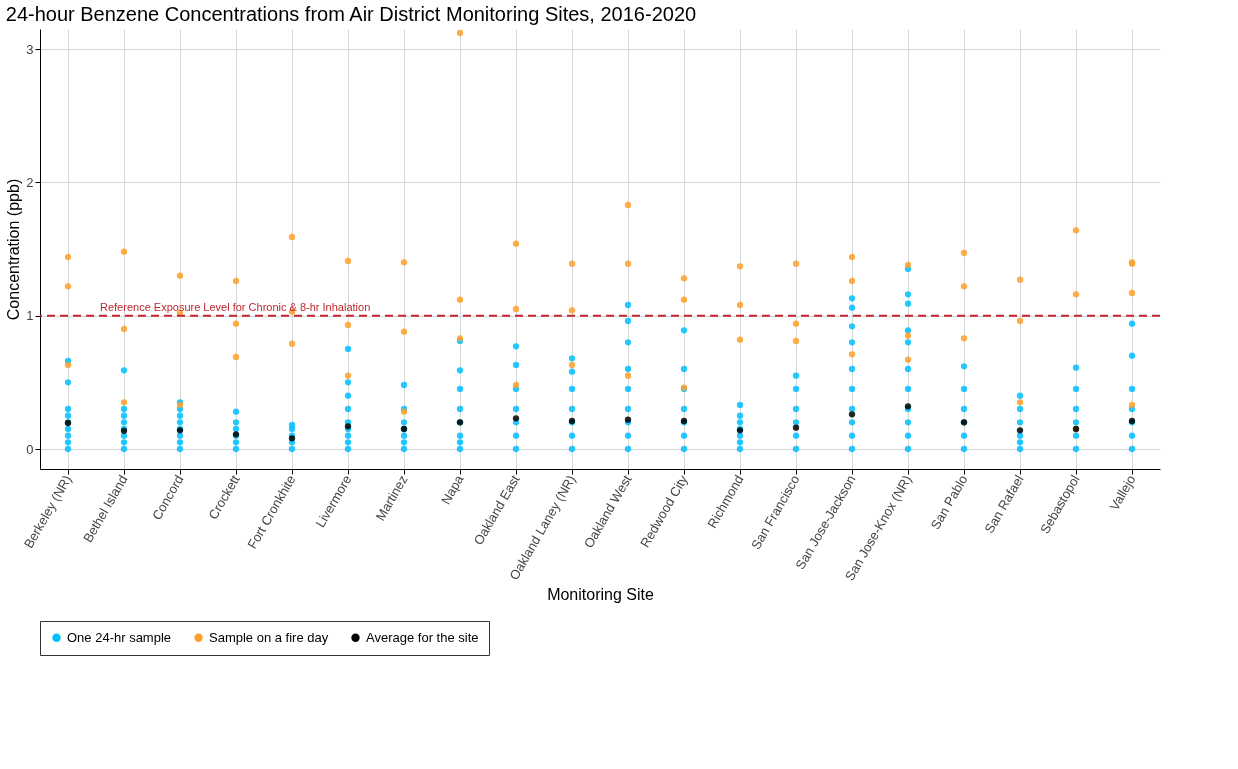 This screenshot has width=1238, height=769. Describe the element at coordinates (14, 249) in the screenshot. I see `y-axis-title: Concentration (ppb)` at that location.